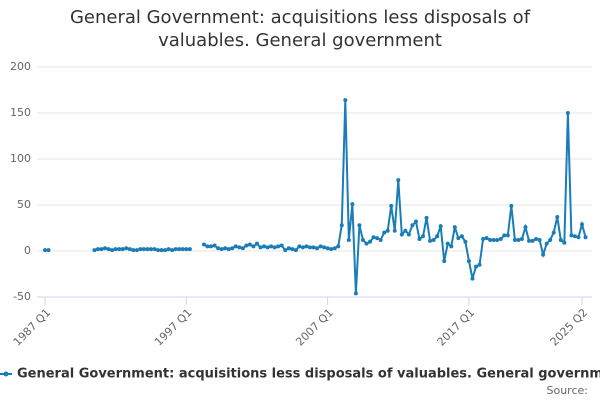 The height and width of the screenshot is (400, 600). What do you see at coordinates (22, 296) in the screenshot?
I see `y-tick-label: -50` at bounding box center [22, 296].